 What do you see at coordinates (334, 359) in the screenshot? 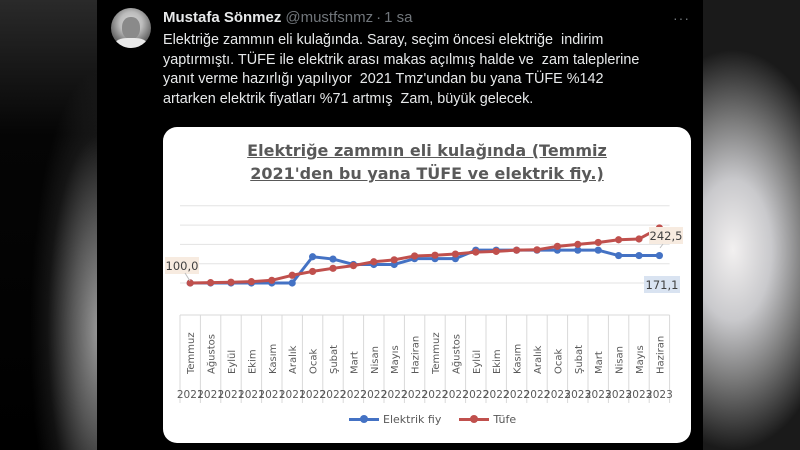
I see `x-axis-month-label: Şubat` at bounding box center [334, 359].